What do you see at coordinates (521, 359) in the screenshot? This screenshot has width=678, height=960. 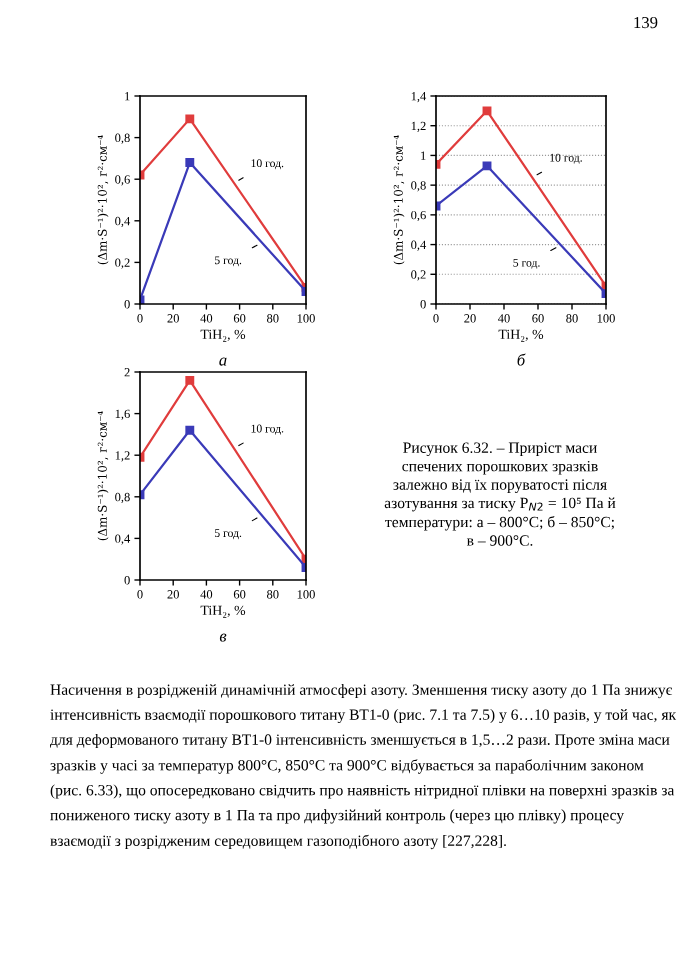 I see `text: б` at bounding box center [521, 359].